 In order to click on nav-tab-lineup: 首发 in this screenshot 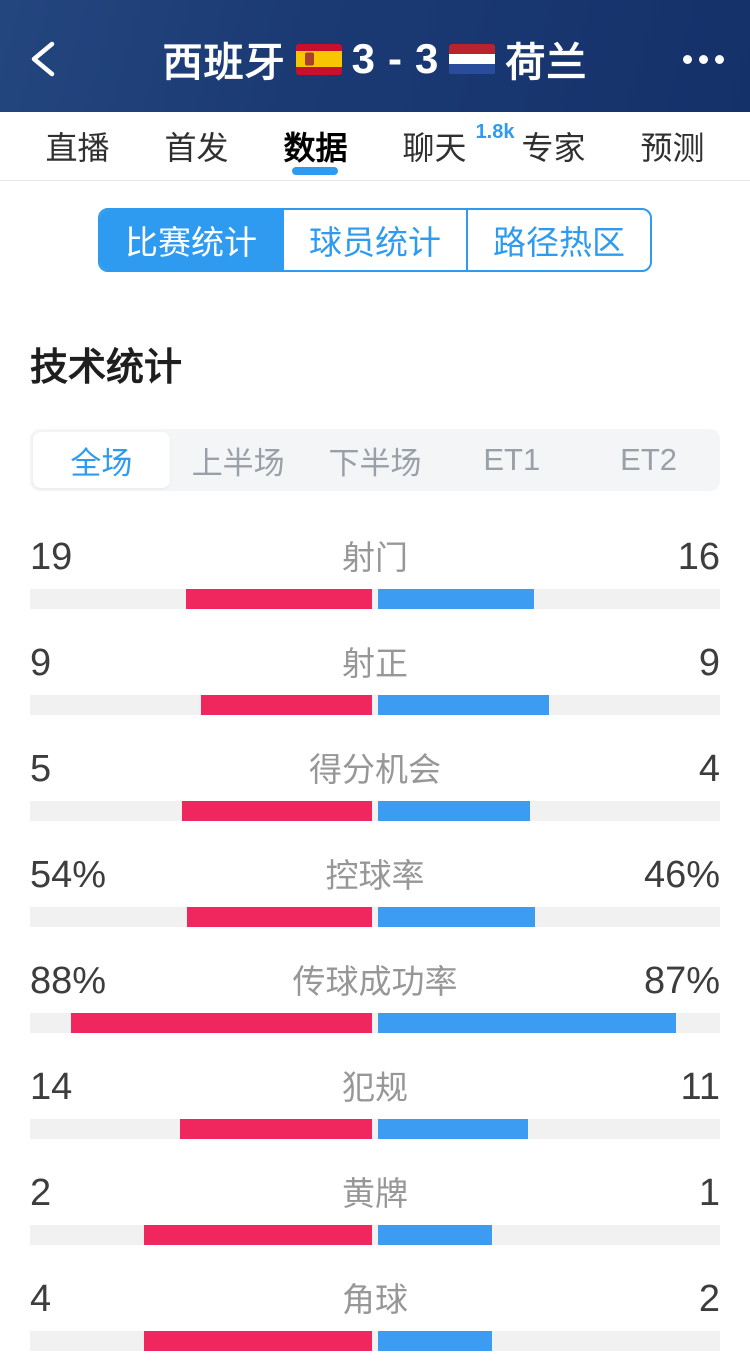, I will do `click(196, 146)`.